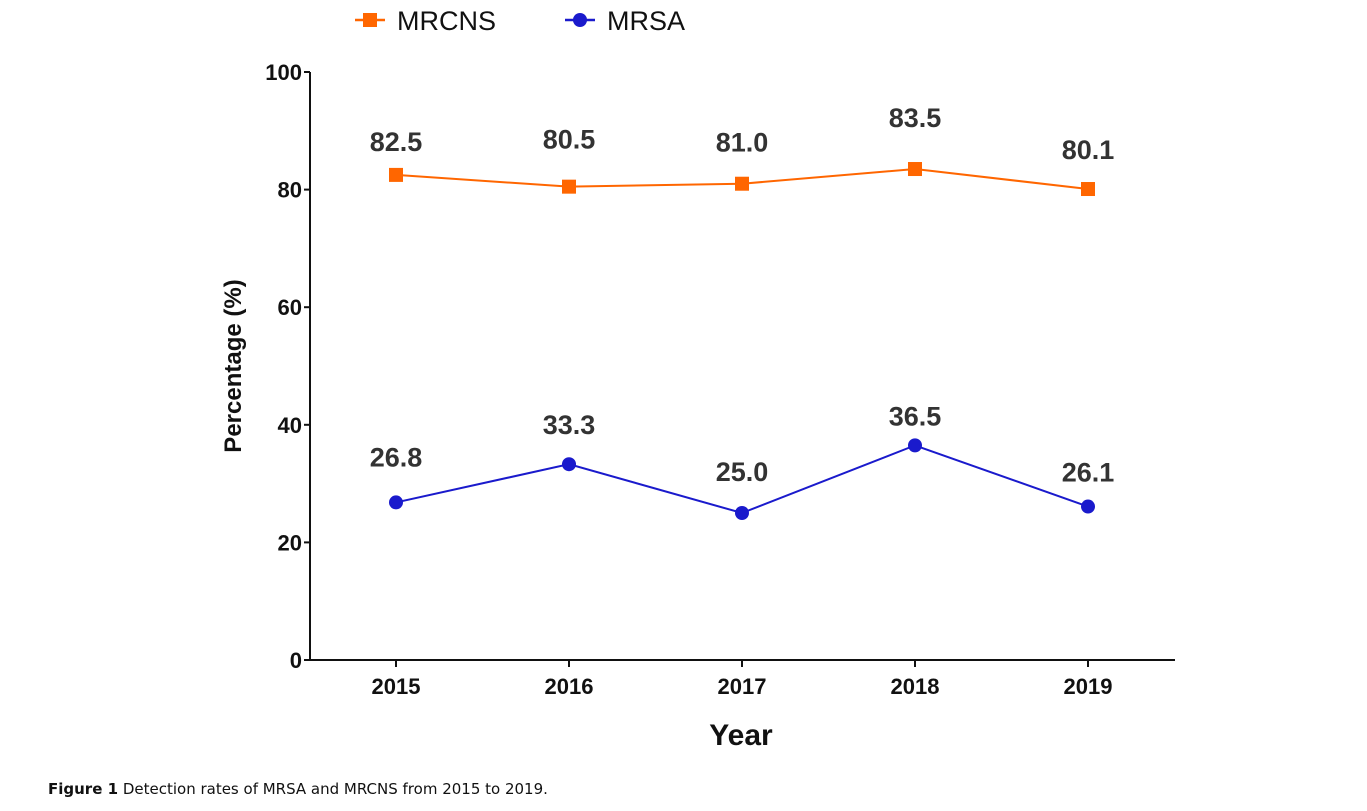 Image resolution: width=1367 pixels, height=811 pixels. I want to click on legend-circle-marker-icon, so click(580, 20).